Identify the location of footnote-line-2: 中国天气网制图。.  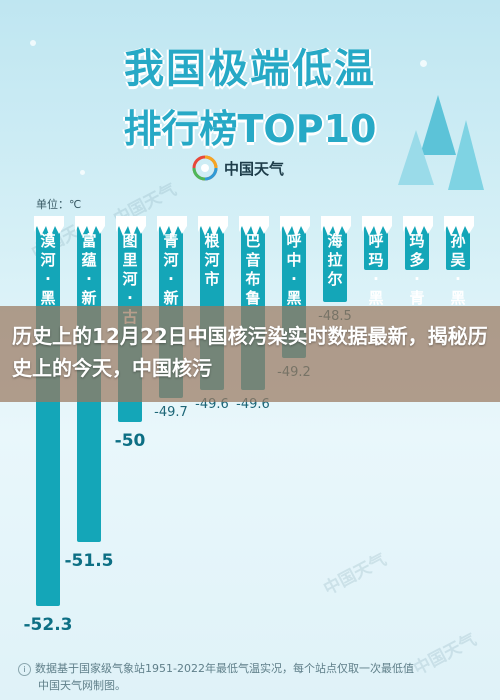
(82, 685).